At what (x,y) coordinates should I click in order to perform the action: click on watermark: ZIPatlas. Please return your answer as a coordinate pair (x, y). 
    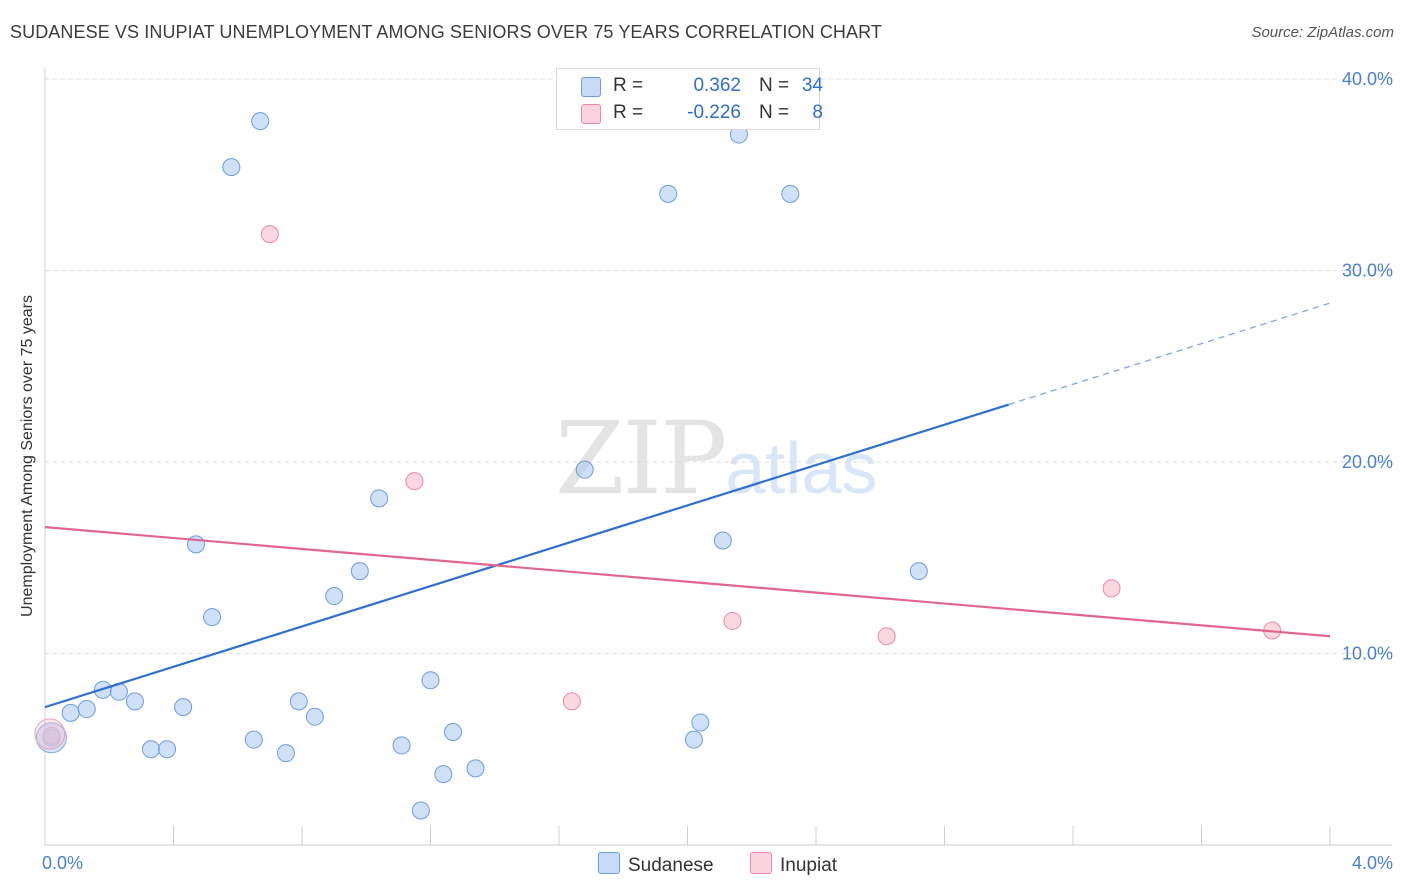
    Looking at the image, I should click on (716, 458).